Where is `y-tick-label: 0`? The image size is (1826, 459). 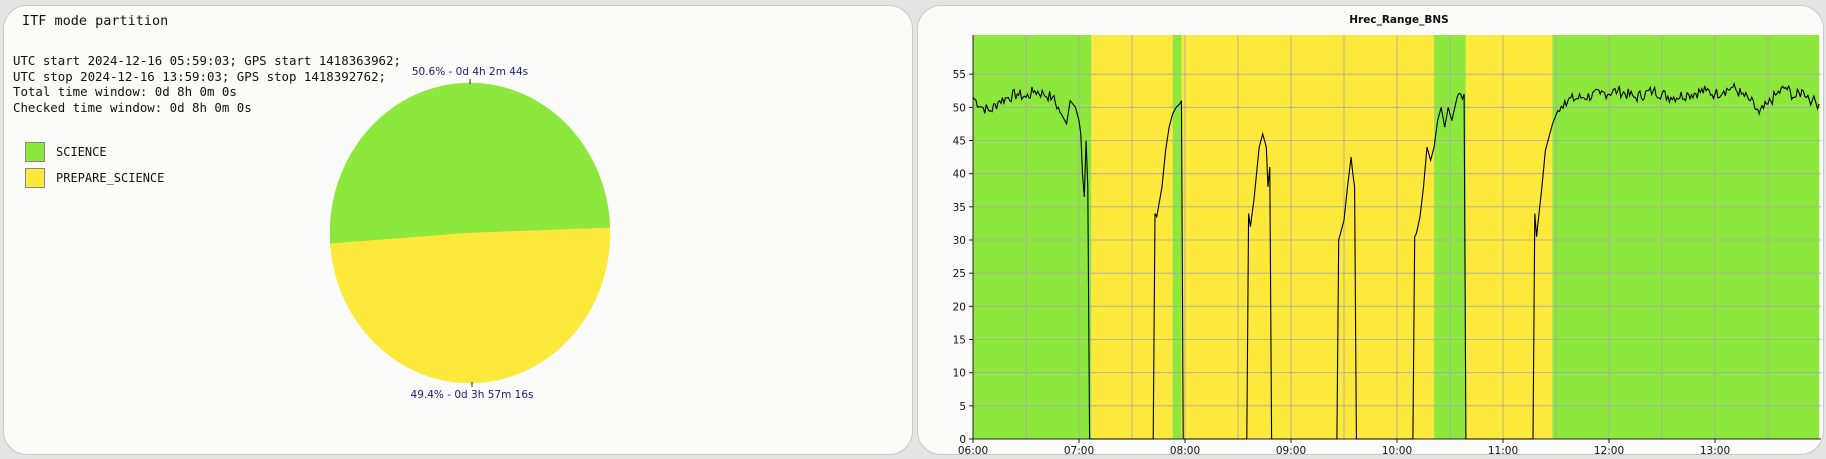 y-tick-label: 0 is located at coordinates (962, 440).